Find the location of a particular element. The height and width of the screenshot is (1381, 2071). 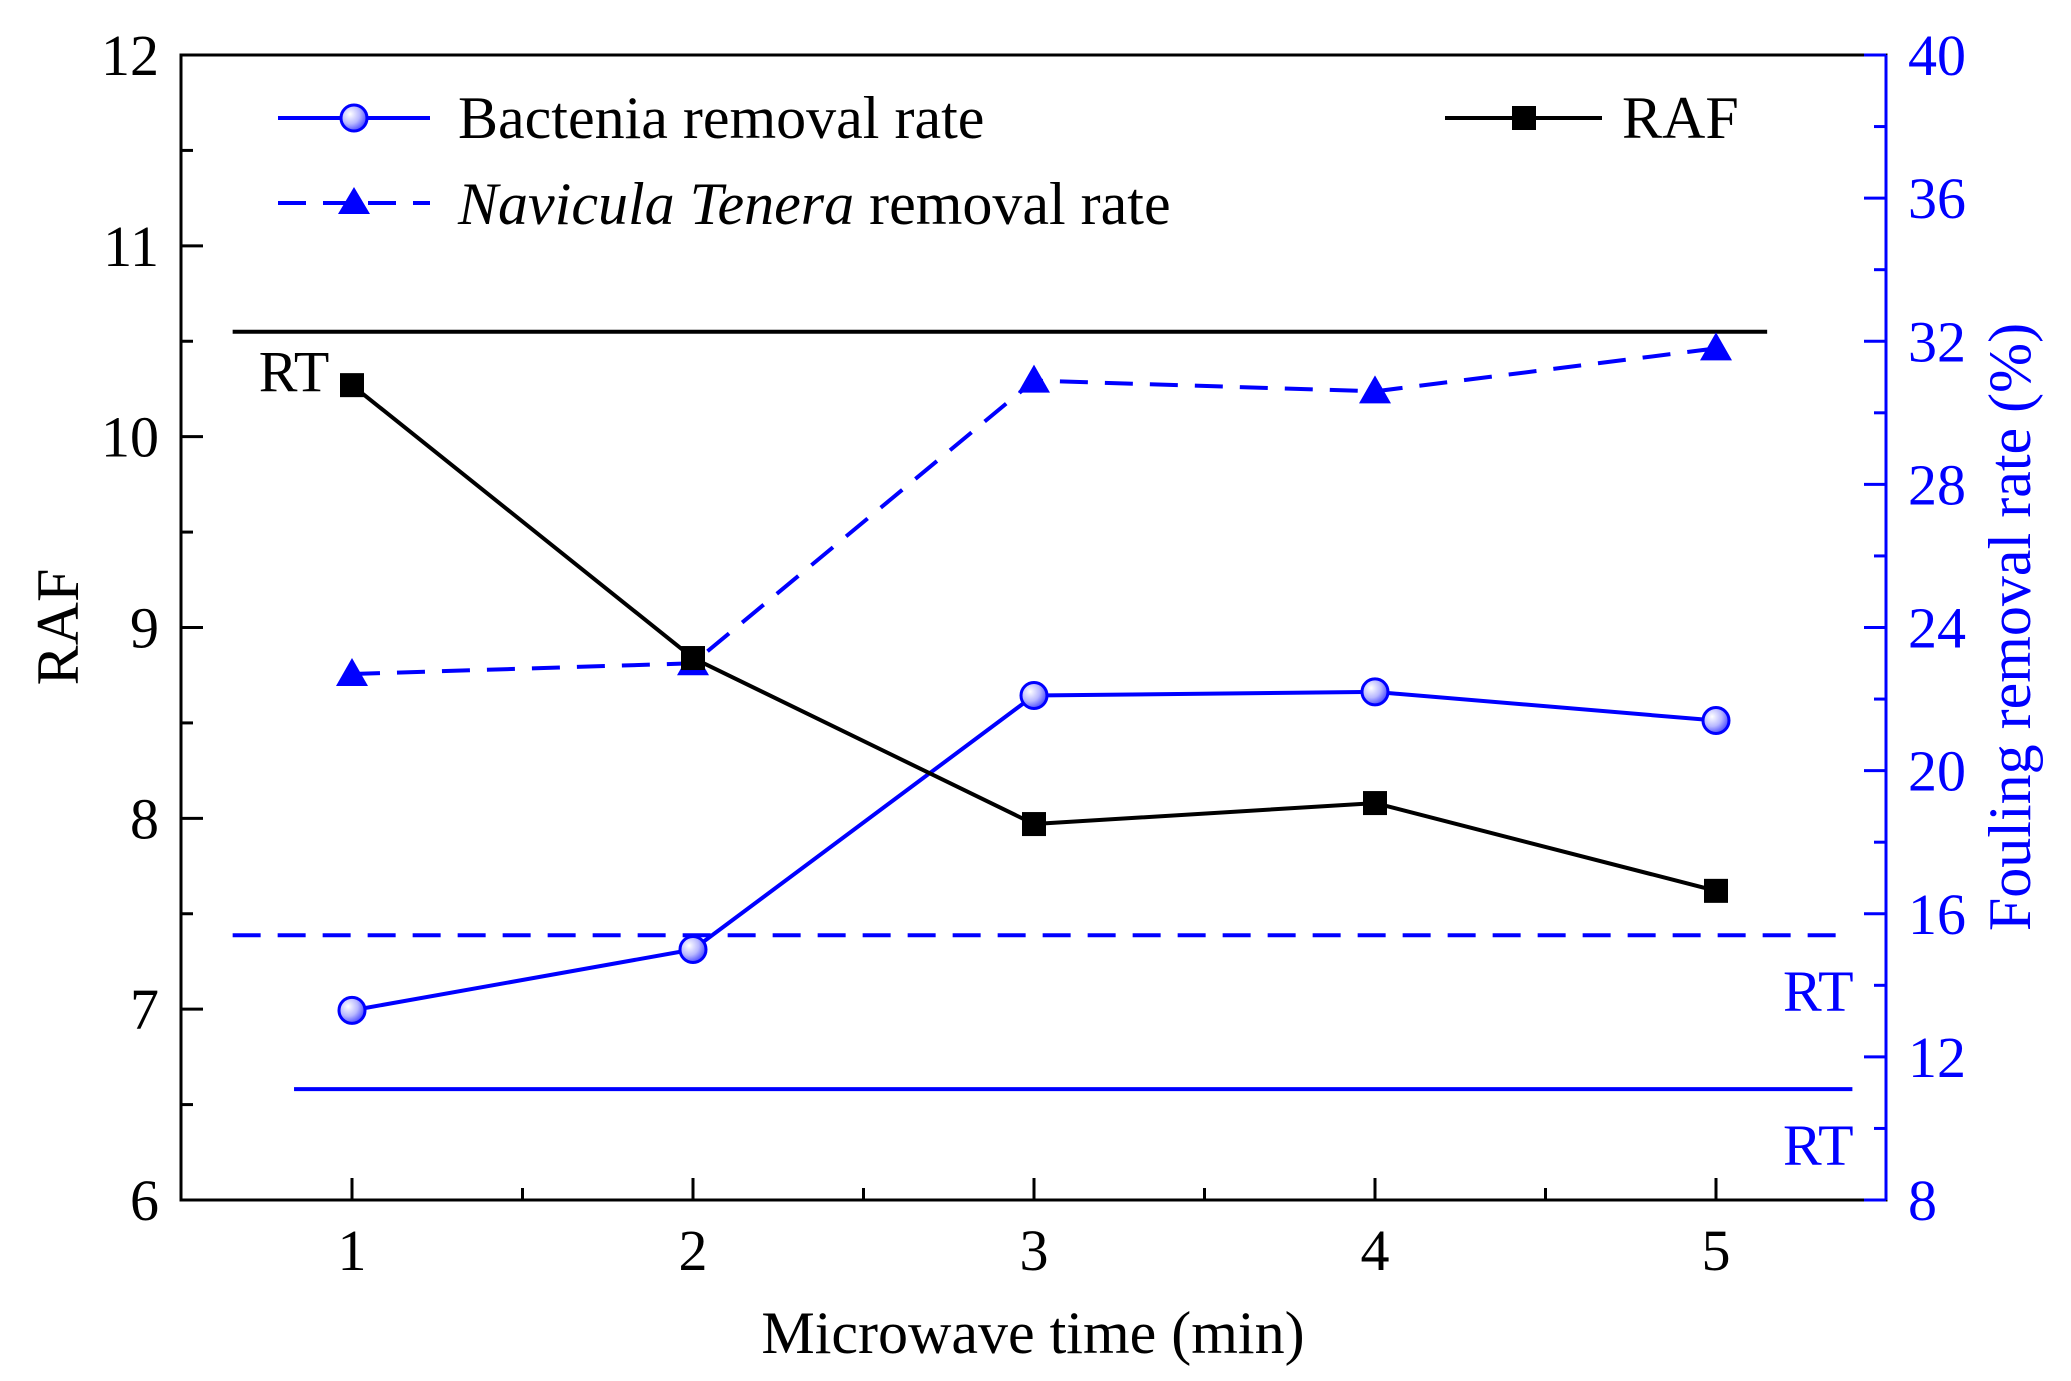

legend-marker-square is located at coordinates (1524, 118).